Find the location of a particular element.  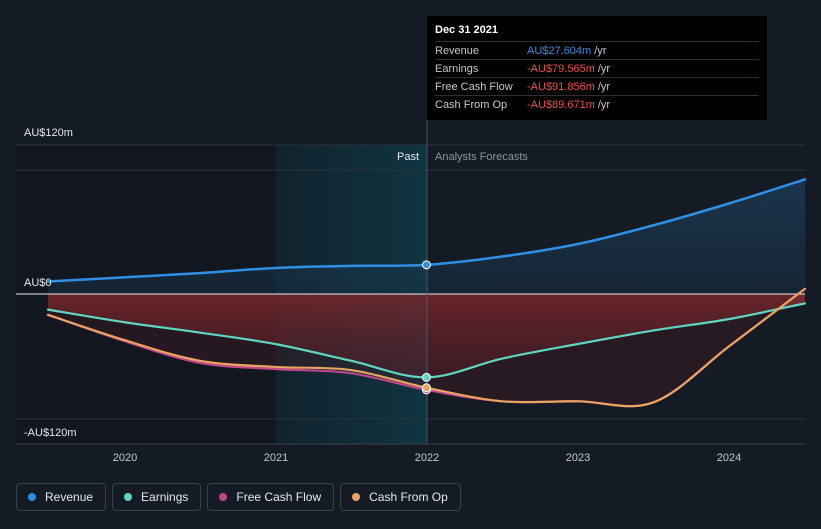

tooltip-row: Free Cash Flow -AU$91.856m/yr is located at coordinates (597, 86).